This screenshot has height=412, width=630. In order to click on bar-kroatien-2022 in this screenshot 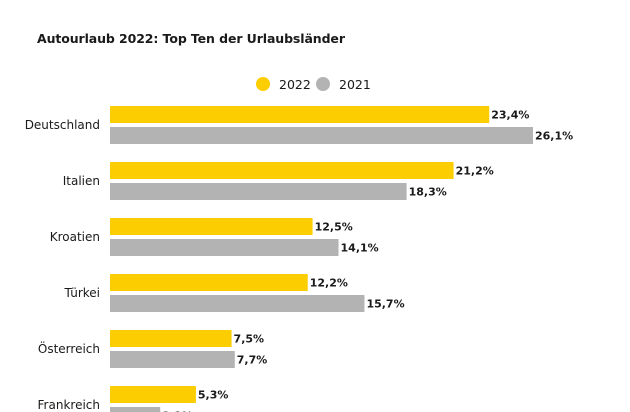, I will do `click(211, 226)`.